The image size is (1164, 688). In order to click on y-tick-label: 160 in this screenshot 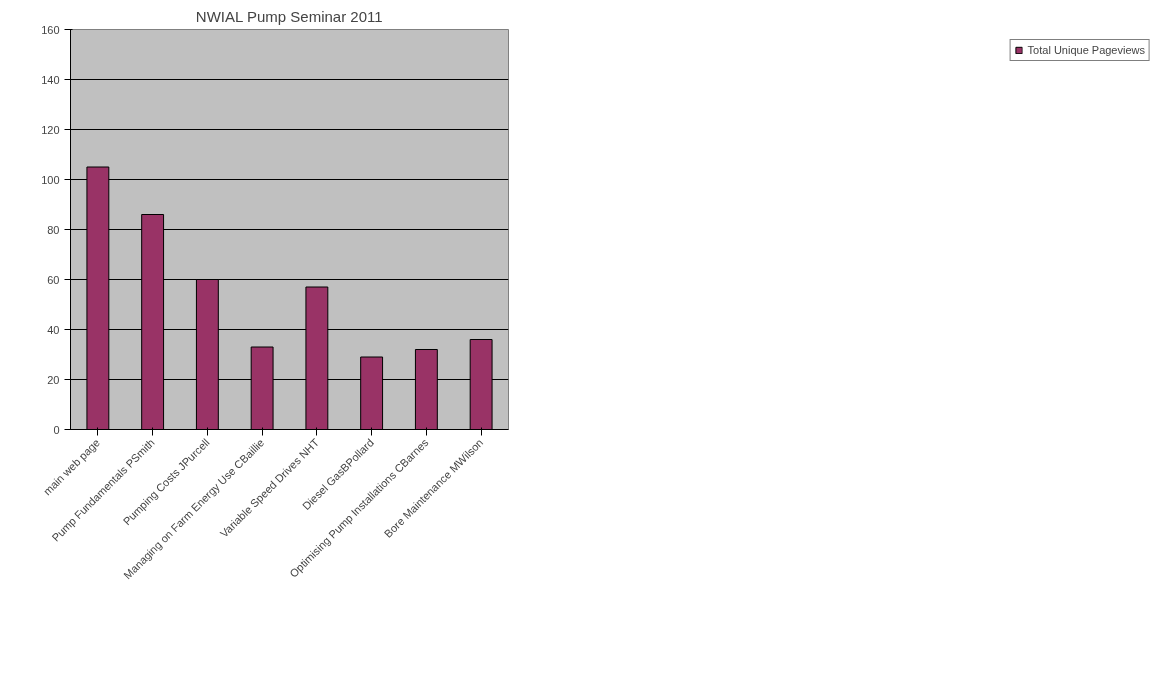, I will do `click(50, 29)`.